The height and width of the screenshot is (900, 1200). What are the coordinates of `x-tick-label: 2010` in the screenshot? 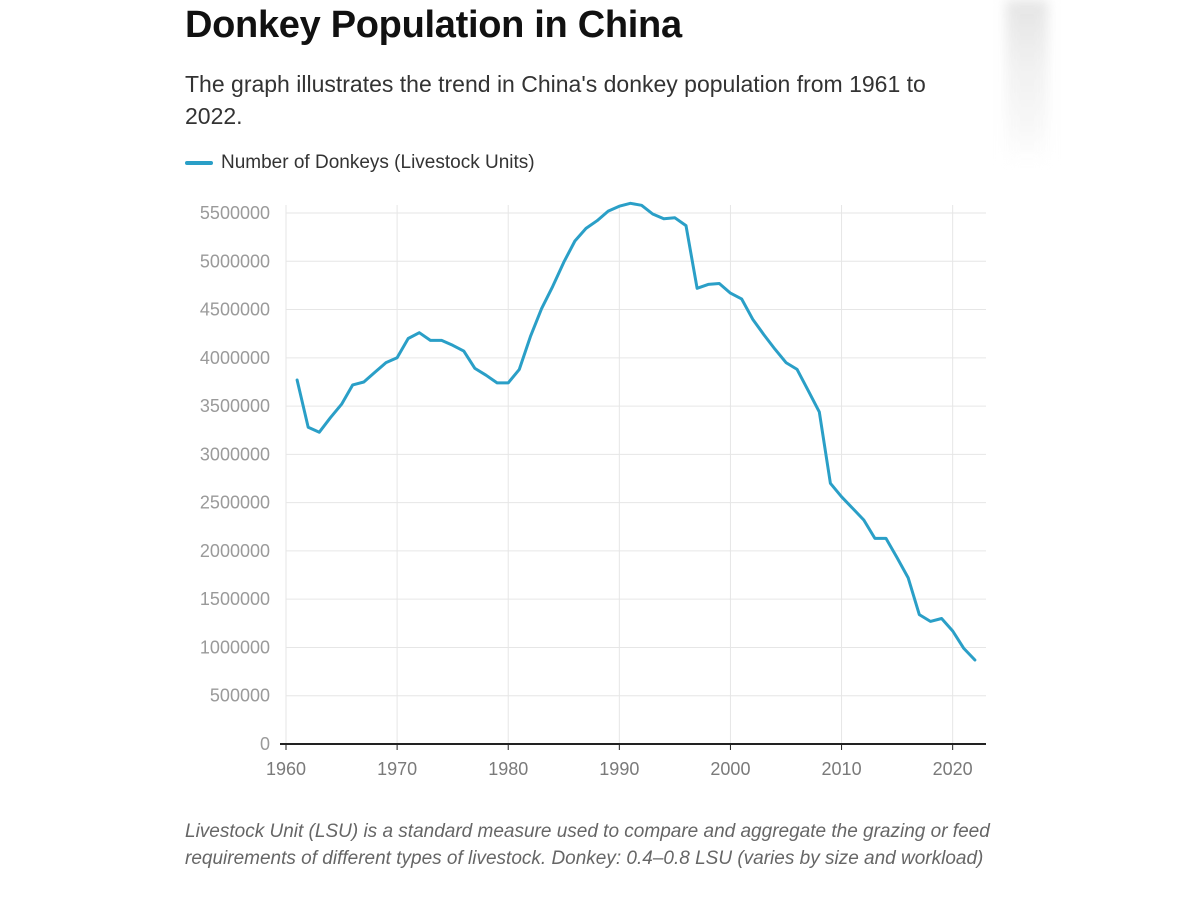 It's located at (842, 769).